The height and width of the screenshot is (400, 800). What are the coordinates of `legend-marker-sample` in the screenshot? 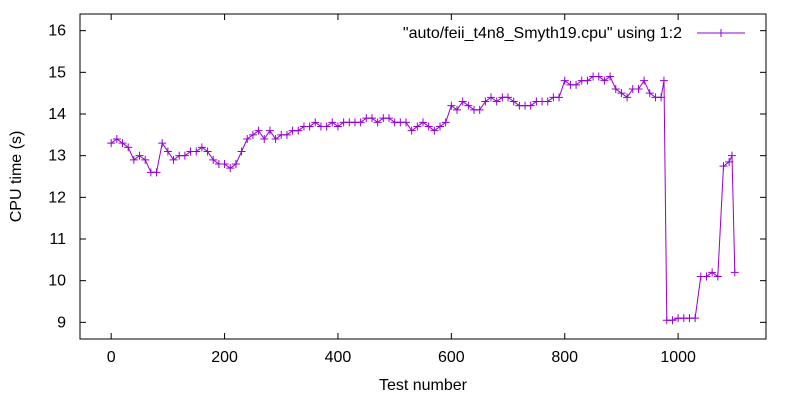 It's located at (721, 33).